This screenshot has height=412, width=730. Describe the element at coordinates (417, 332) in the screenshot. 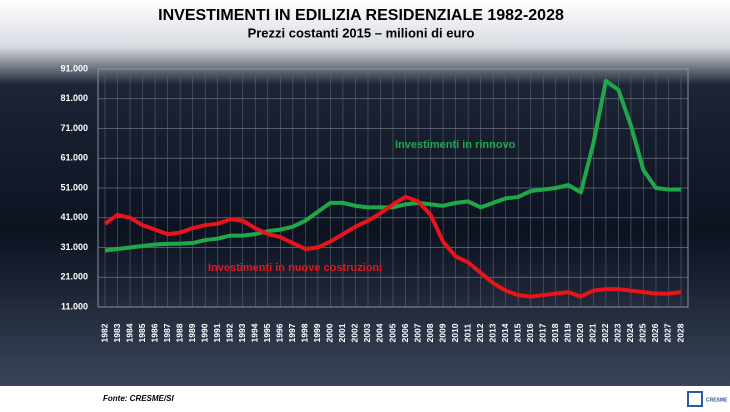

I see `x-tick-label: 2007` at that location.